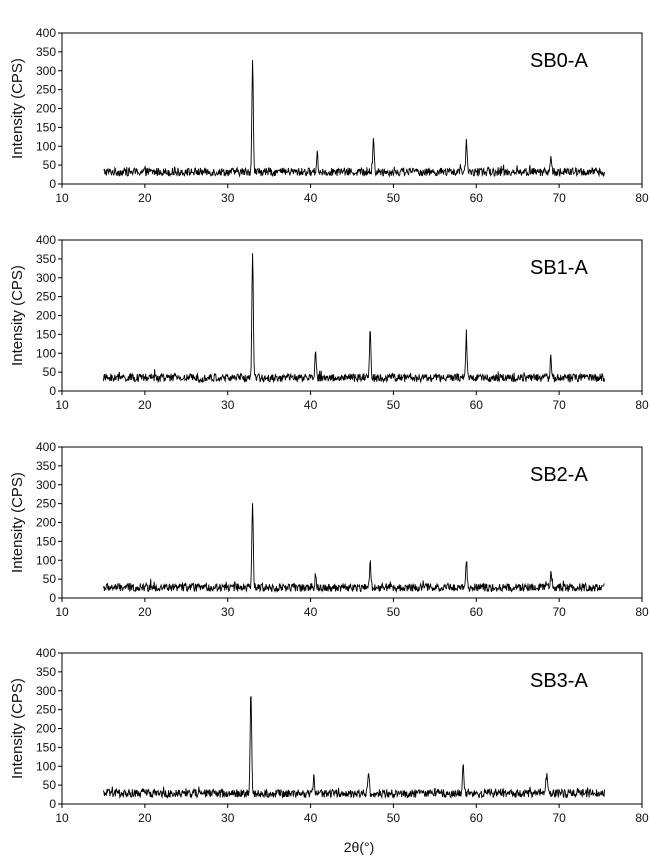  What do you see at coordinates (559, 268) in the screenshot?
I see `panel-title: SB1-A` at bounding box center [559, 268].